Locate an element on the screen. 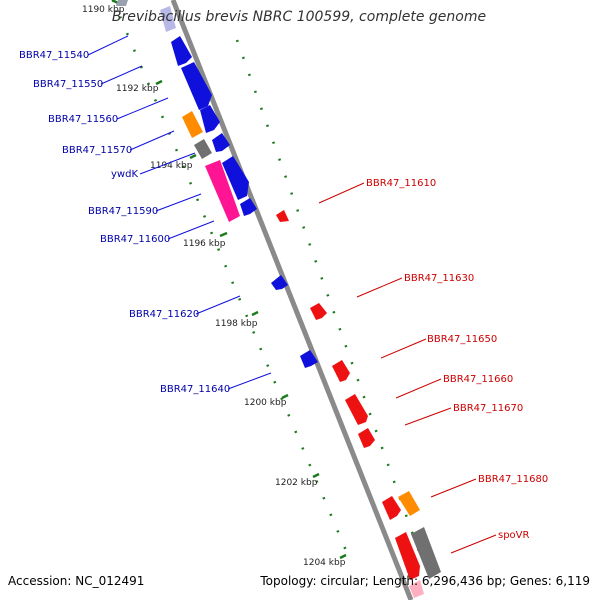 This screenshot has width=600, height=604. kbp-label: 1194 kbp is located at coordinates (171, 166).